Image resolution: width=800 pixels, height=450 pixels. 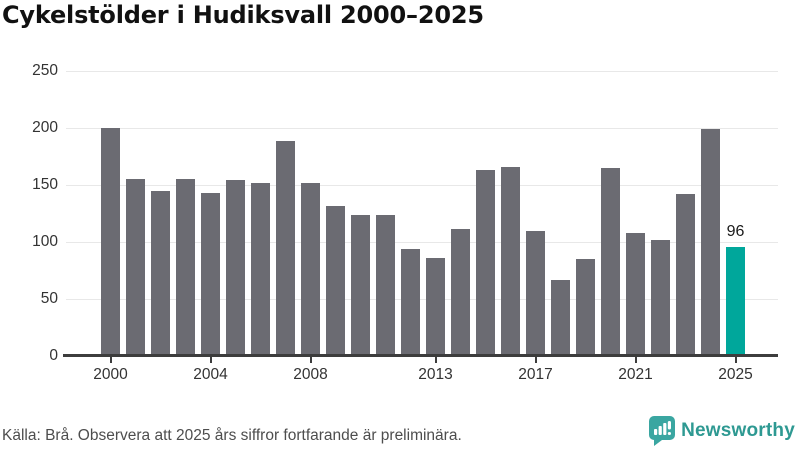 I want to click on x-axis-label-2021: 2021, so click(x=635, y=374).